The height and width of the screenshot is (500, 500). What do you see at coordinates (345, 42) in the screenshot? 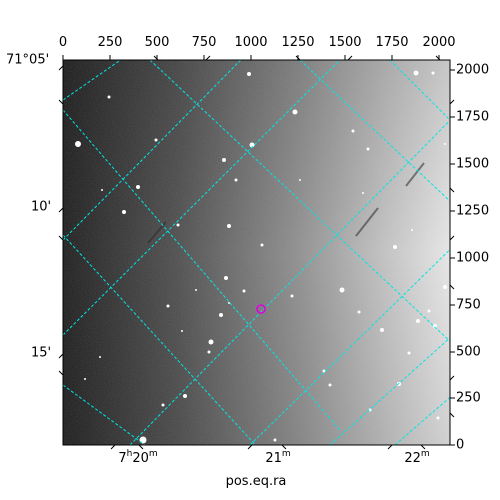
I see `top-tick-label: 1500` at bounding box center [345, 42].